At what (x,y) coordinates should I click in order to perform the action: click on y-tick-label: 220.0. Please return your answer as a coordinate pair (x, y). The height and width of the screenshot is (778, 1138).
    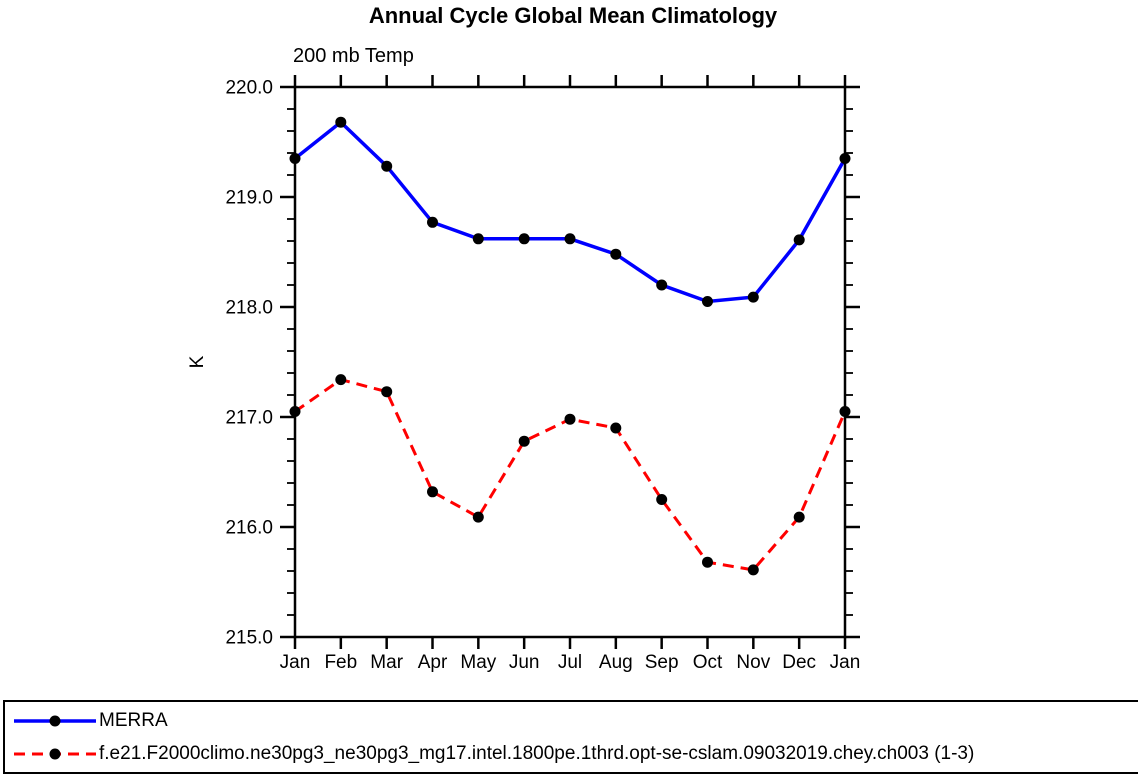
    Looking at the image, I should click on (249, 88).